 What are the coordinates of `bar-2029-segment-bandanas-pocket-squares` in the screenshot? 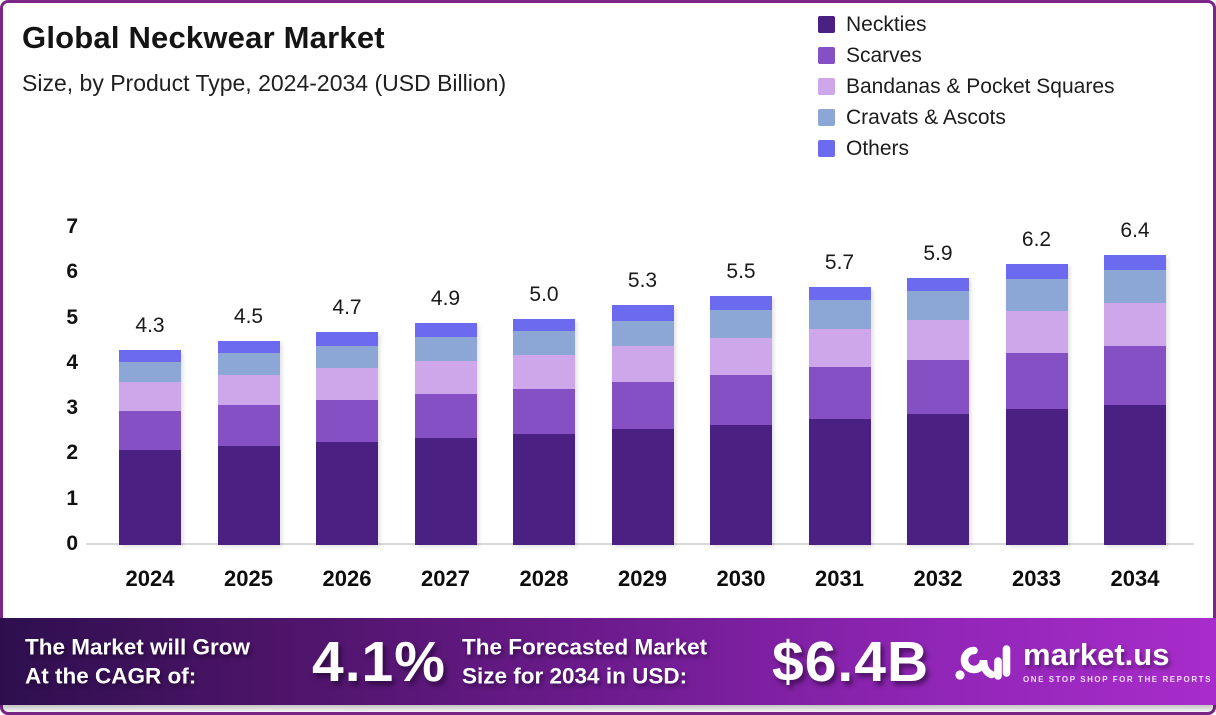 It's located at (642, 363).